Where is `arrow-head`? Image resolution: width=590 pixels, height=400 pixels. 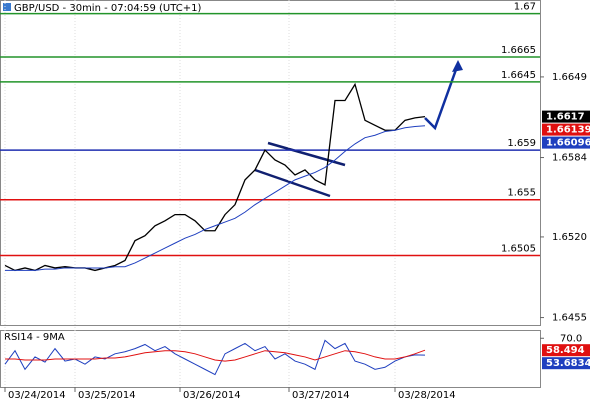 arrow-head is located at coordinates (457, 66).